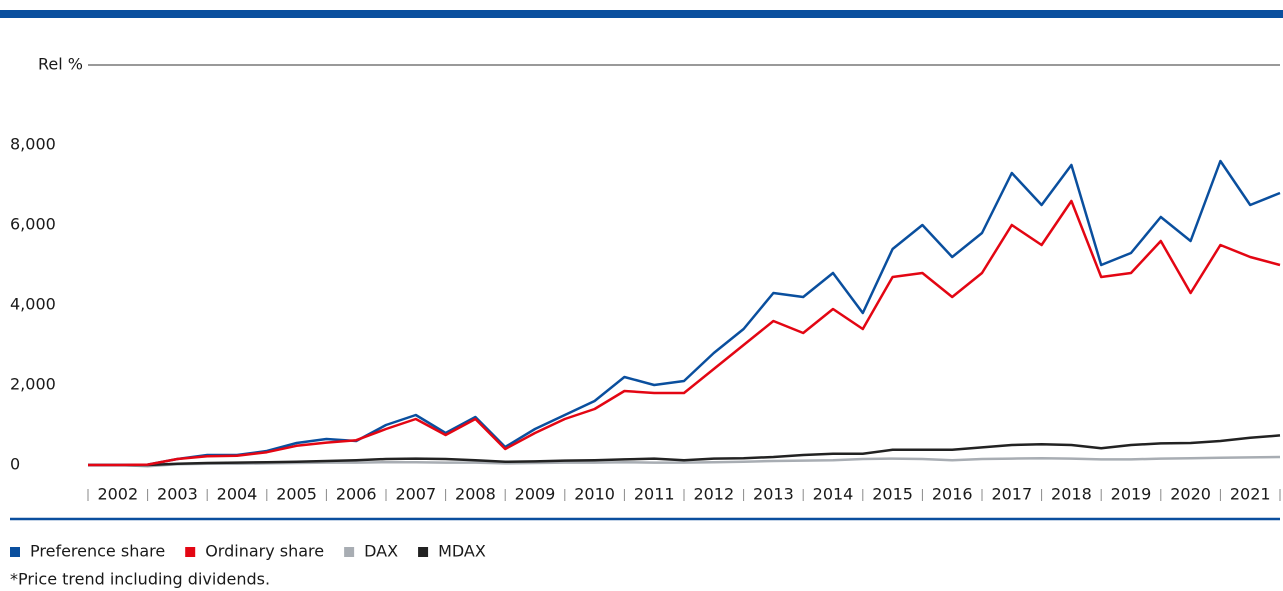 This screenshot has height=591, width=1283. Describe the element at coordinates (97, 551) in the screenshot. I see `legend-label: Preference share` at that location.